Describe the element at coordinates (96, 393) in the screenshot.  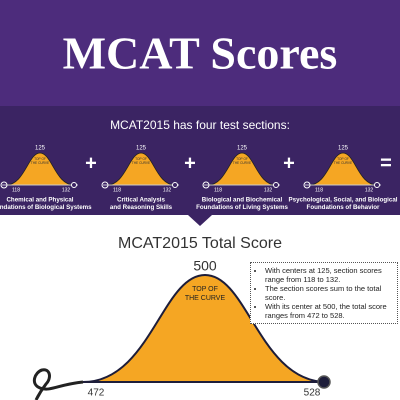
I see `total-min: 472` at that location.